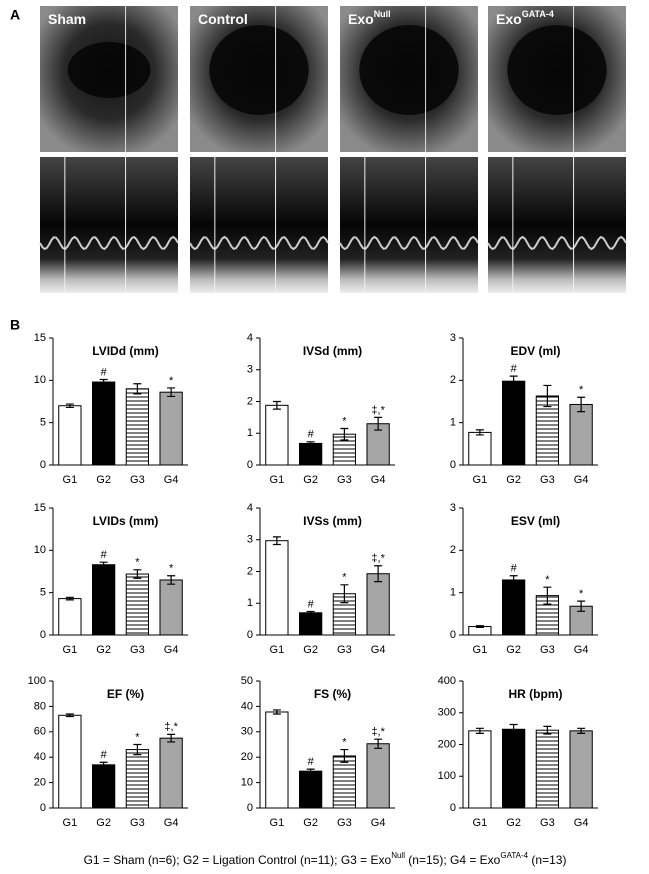  I want to click on y-tick-label: 50, so click(247, 681).